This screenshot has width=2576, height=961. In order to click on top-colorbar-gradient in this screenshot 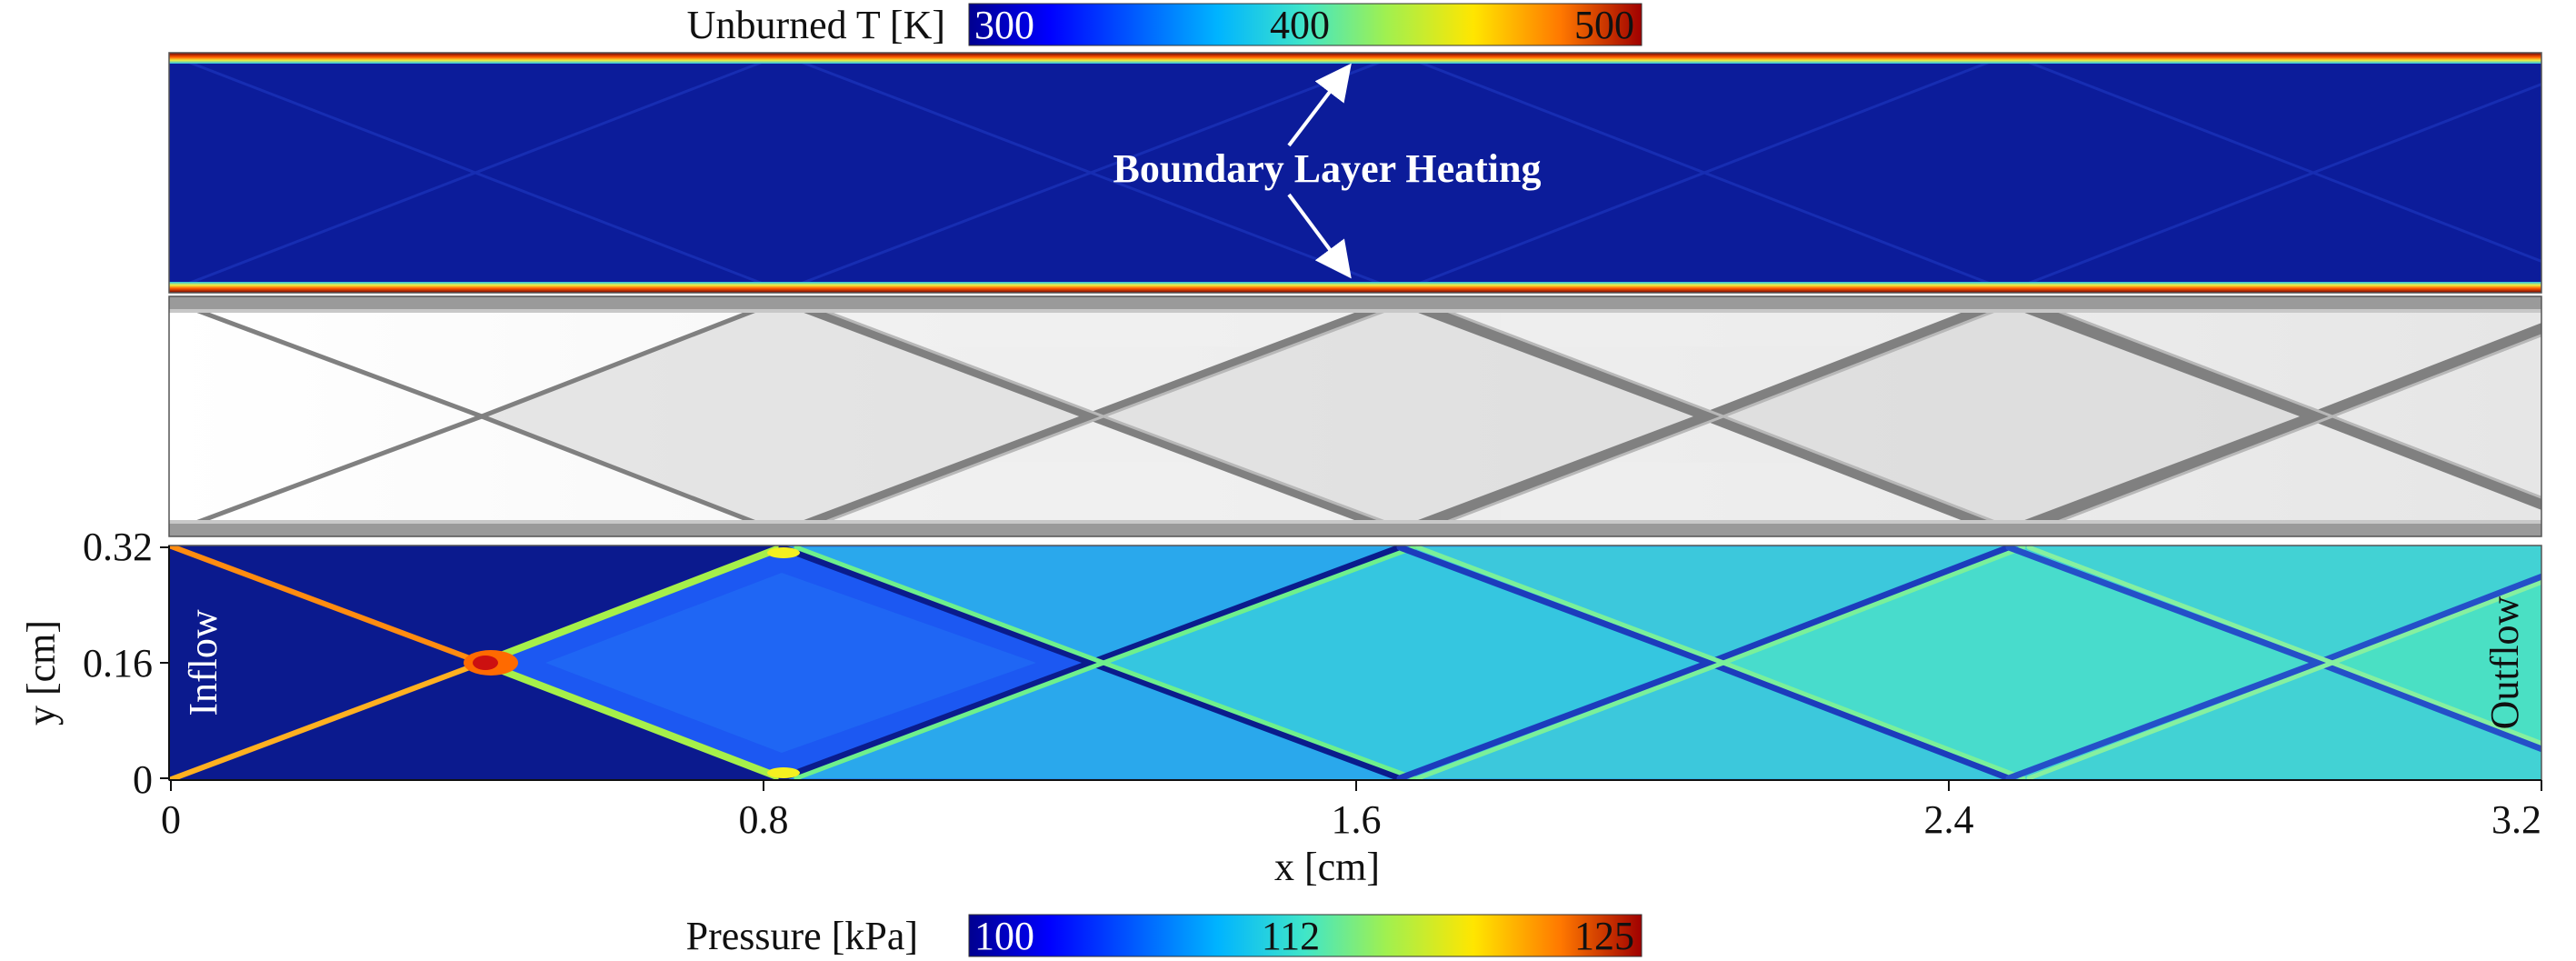, I will do `click(1305, 24)`.